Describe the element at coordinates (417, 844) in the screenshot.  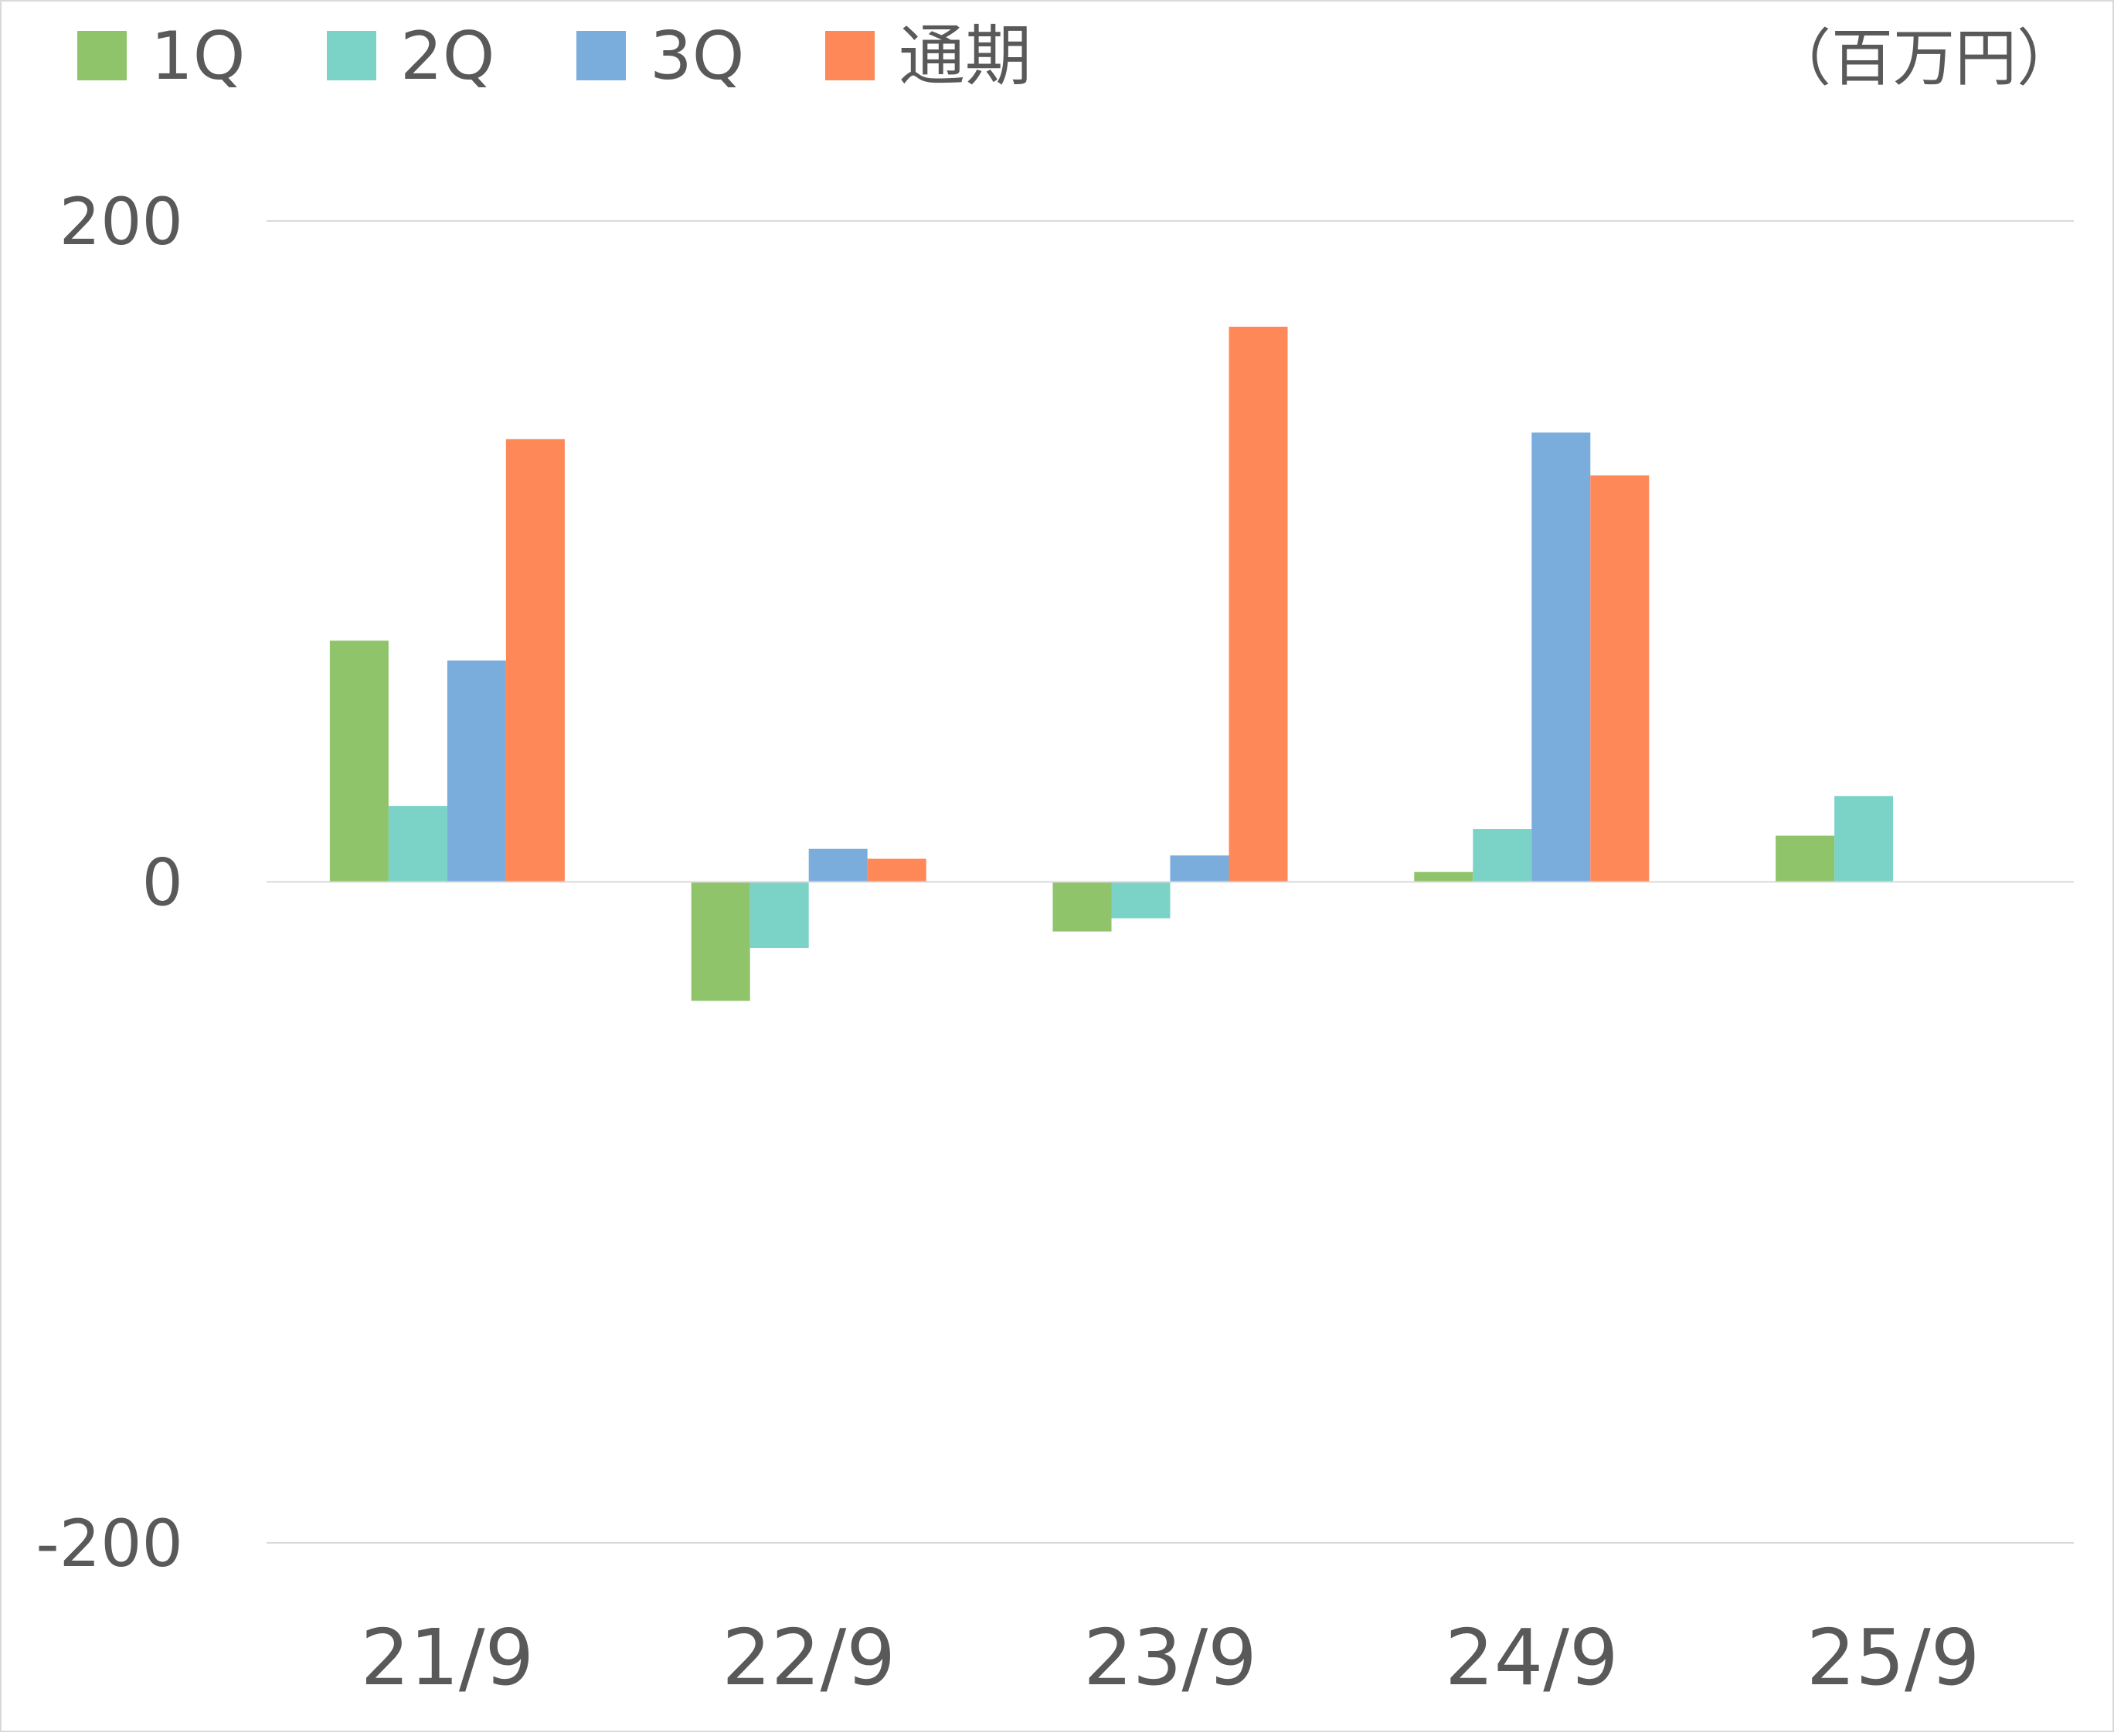
I see `bar-2Q-21/9` at that location.